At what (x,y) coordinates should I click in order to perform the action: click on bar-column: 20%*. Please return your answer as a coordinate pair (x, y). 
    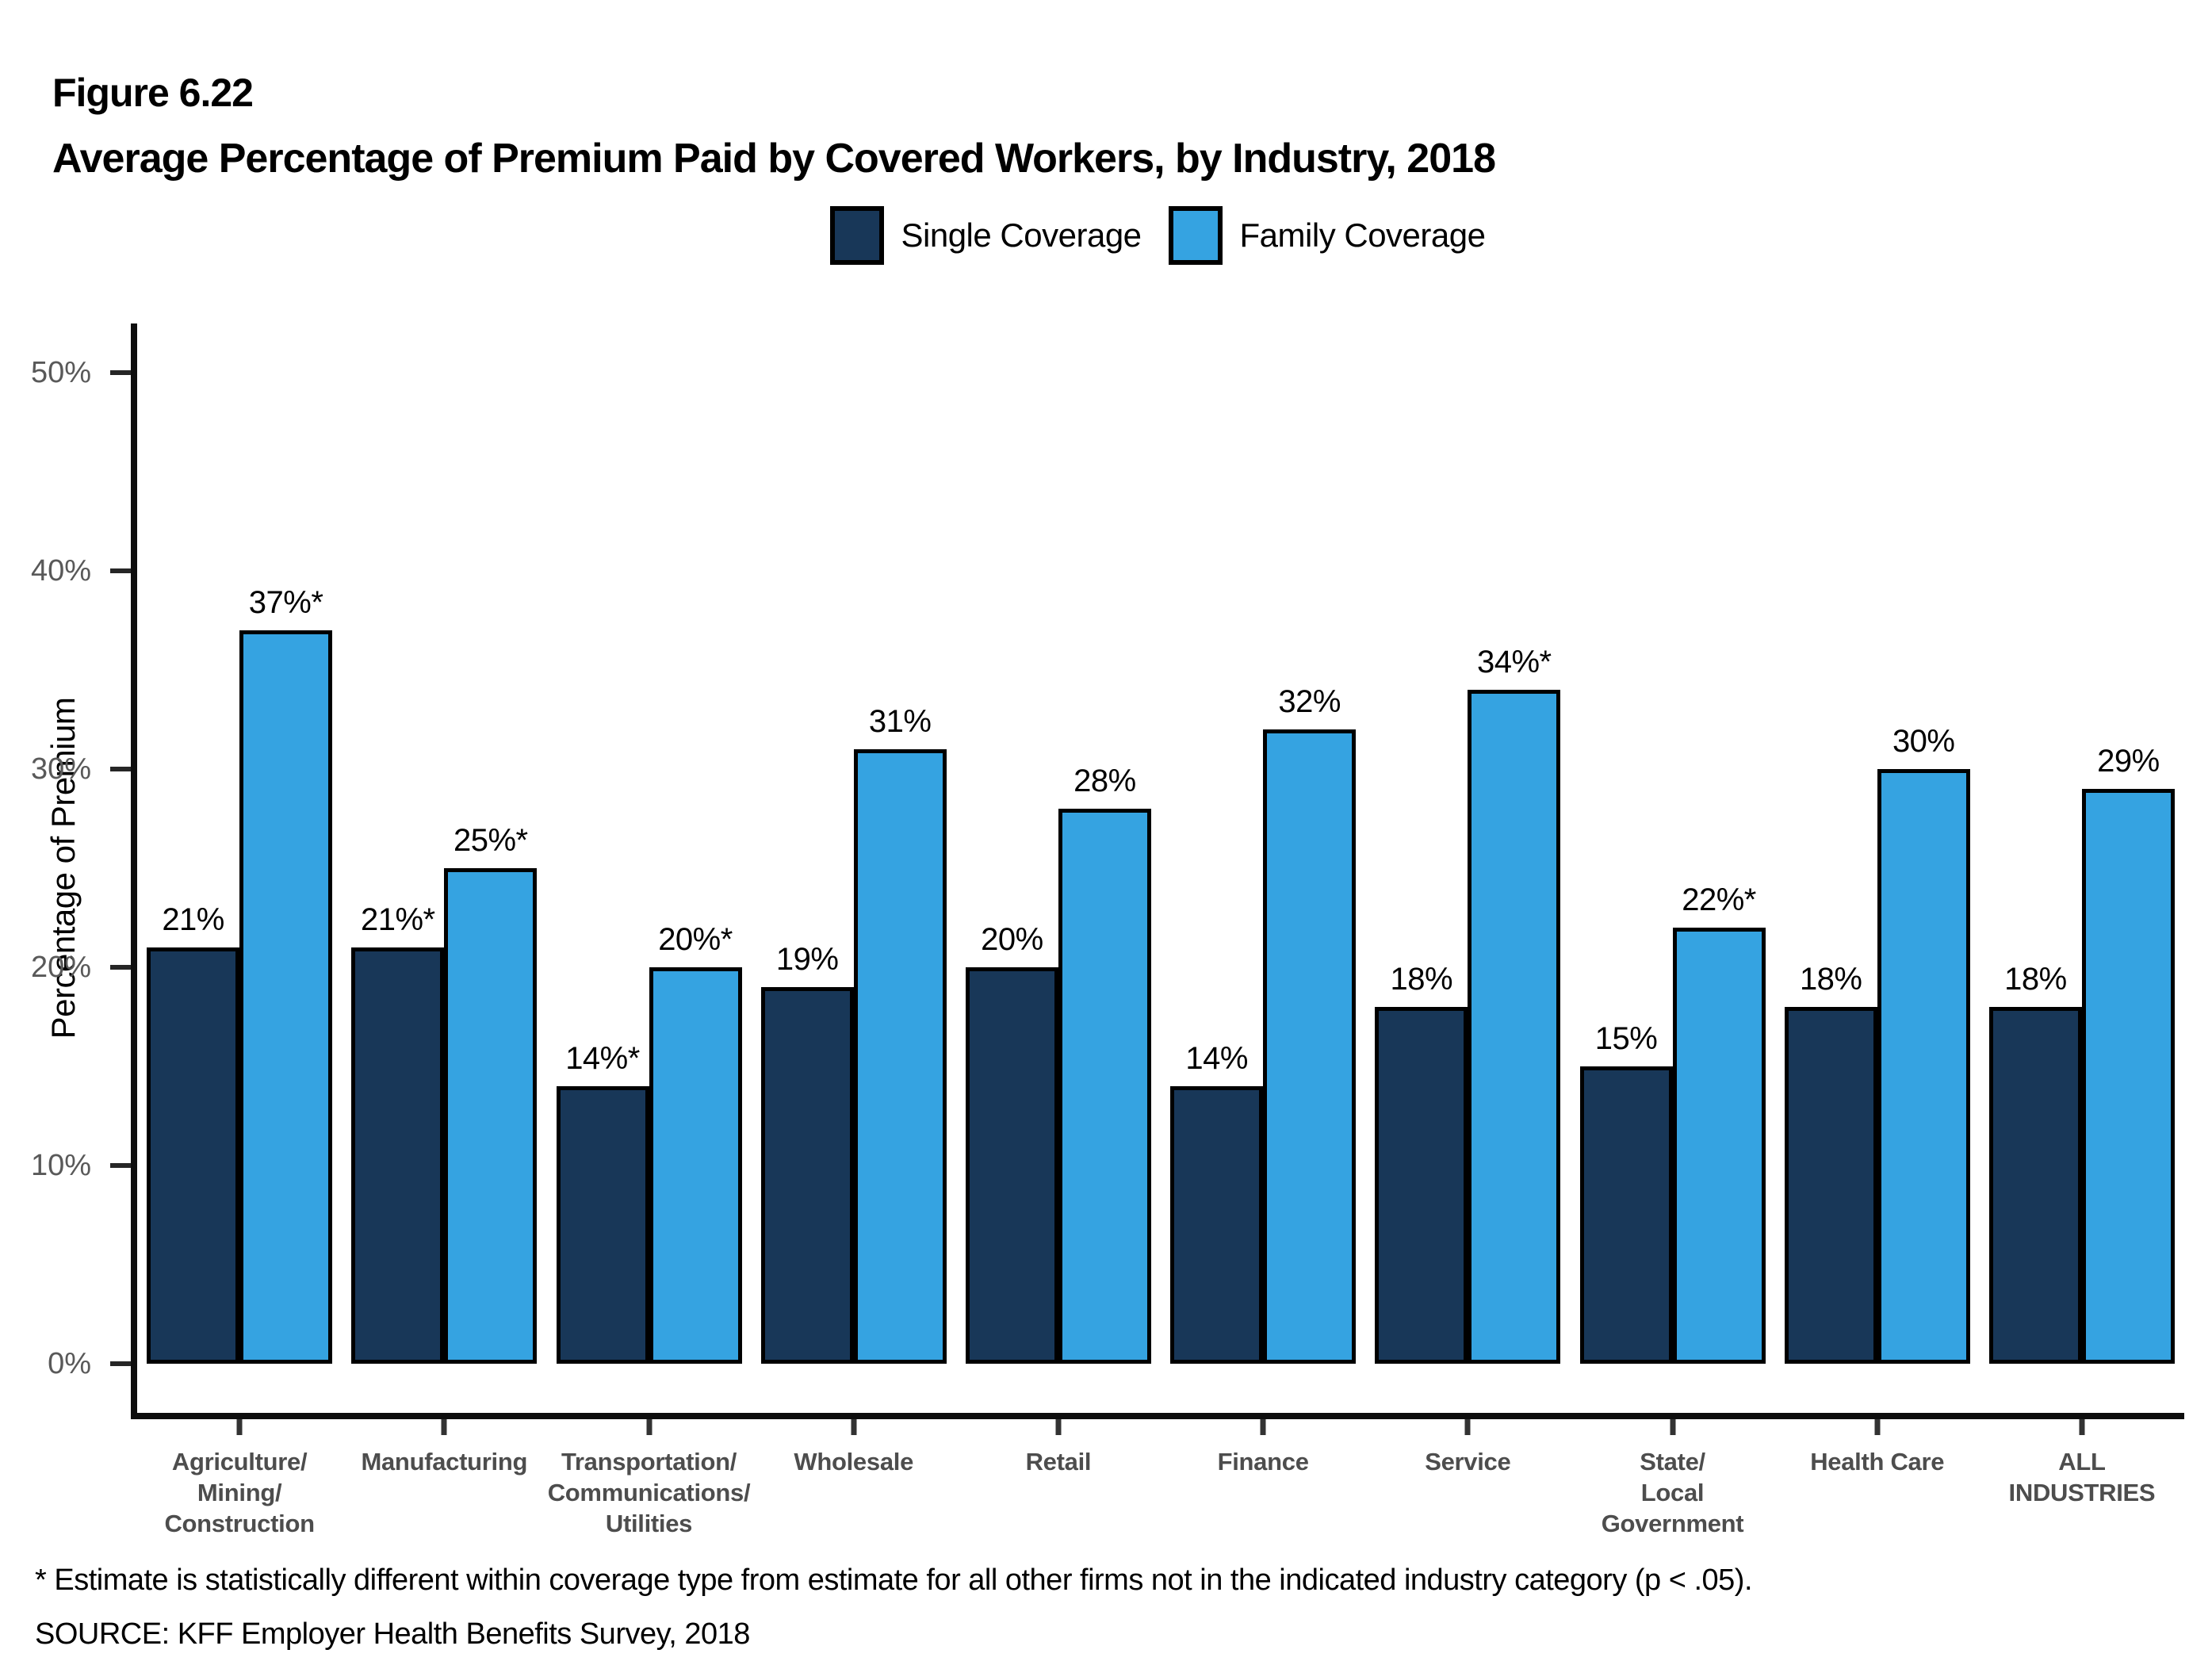
    Looking at the image, I should click on (695, 843).